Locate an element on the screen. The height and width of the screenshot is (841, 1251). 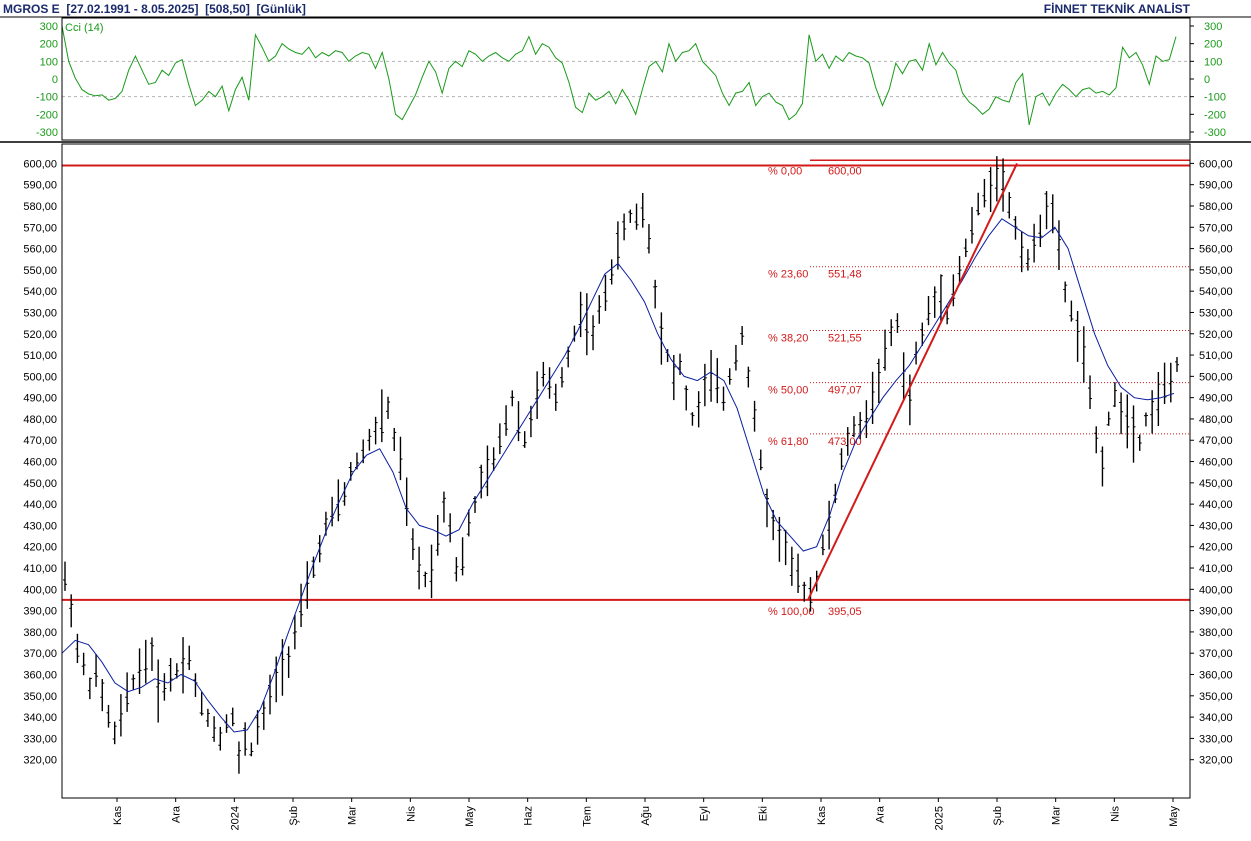
price-tick-label-left: 520,00 is located at coordinates (40, 335).